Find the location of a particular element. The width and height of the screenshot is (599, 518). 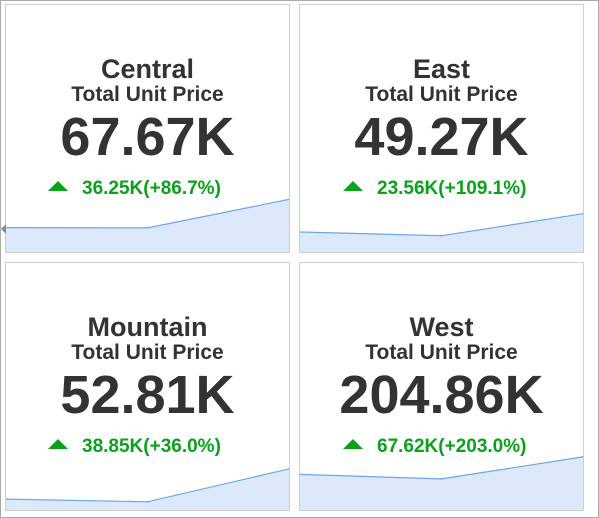

delta-text: 38.85K(+36.0%) is located at coordinates (151, 446).